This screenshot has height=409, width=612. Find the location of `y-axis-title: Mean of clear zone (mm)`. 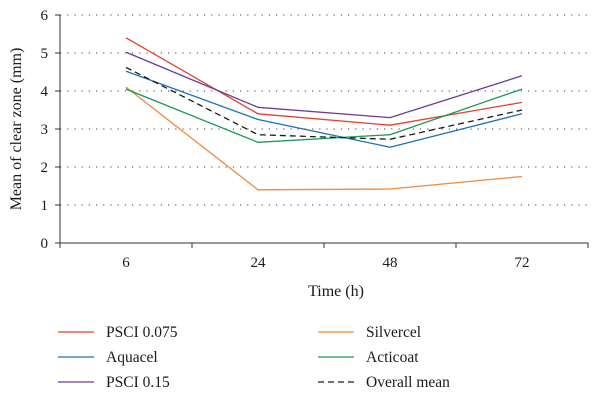

y-axis-title: Mean of clear zone (mm) is located at coordinates (16, 129).